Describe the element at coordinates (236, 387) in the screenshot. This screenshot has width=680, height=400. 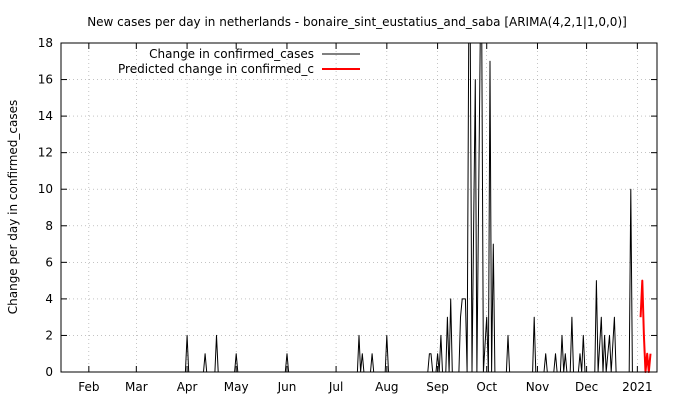
I see `x-tick-label: May` at that location.